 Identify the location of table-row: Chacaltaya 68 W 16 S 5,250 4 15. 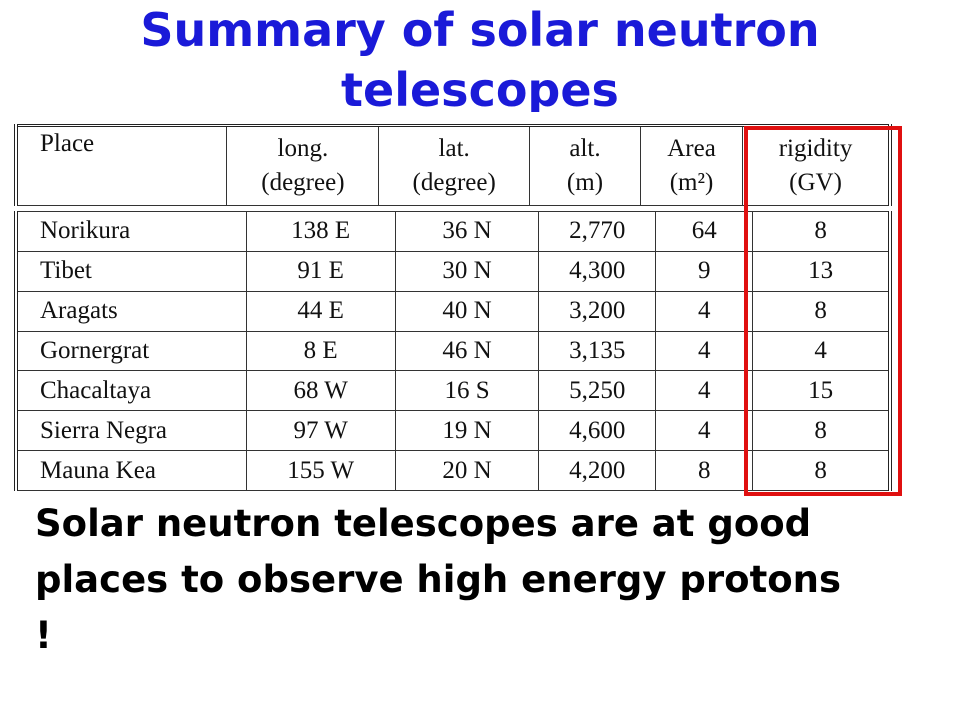
(453, 391).